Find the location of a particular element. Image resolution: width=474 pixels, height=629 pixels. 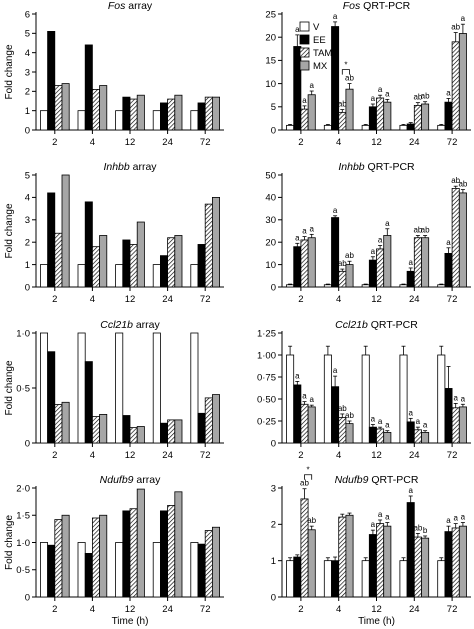

panel-title: Fos array is located at coordinates (130, 6).